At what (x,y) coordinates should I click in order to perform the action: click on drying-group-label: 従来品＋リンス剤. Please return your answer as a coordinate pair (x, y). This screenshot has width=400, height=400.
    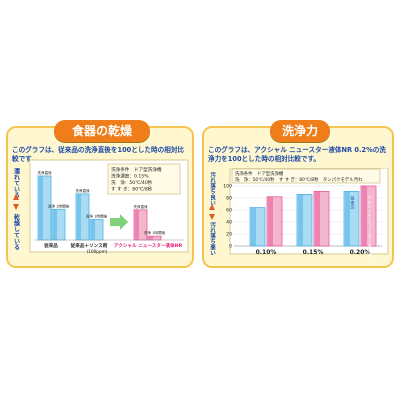
    Looking at the image, I should click on (89, 245).